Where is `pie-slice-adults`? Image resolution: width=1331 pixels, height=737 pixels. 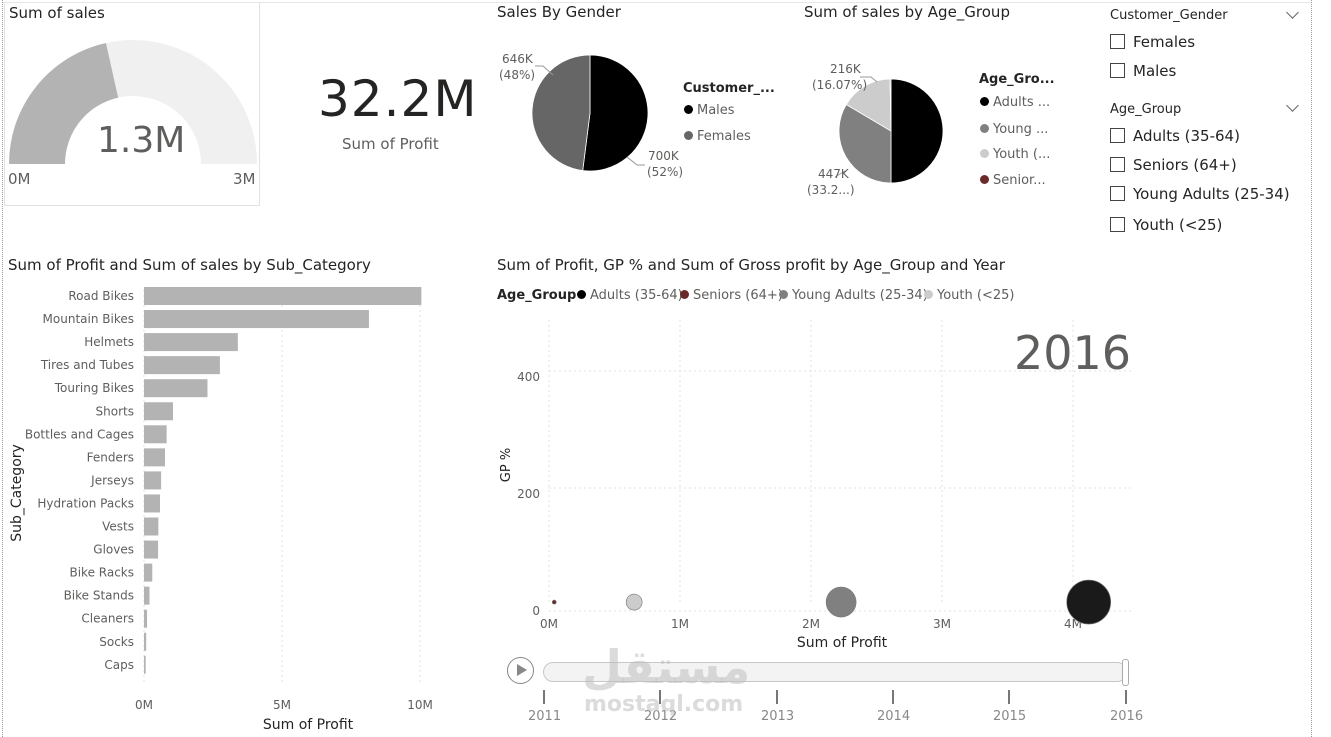 pie-slice-adults is located at coordinates (917, 131).